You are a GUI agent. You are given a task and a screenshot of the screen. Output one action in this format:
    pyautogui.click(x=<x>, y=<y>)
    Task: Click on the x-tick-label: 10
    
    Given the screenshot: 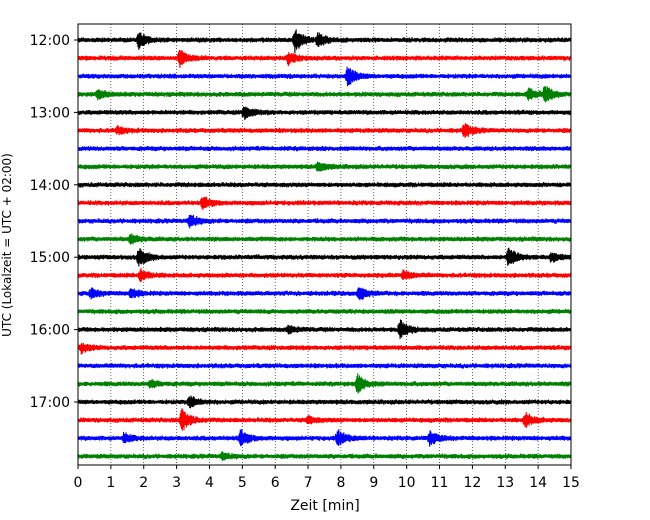 What is the action you would take?
    pyautogui.click(x=407, y=483)
    